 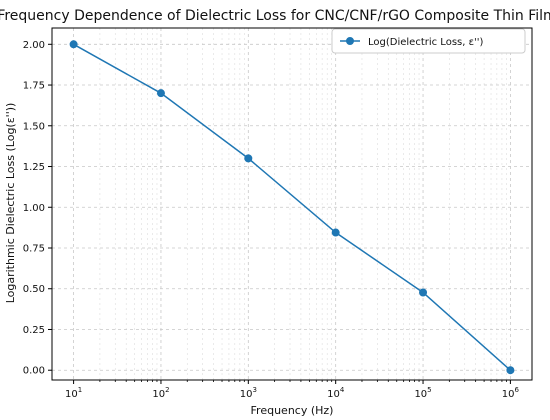 I want to click on y-tick-label: 1.75, so click(x=34, y=86).